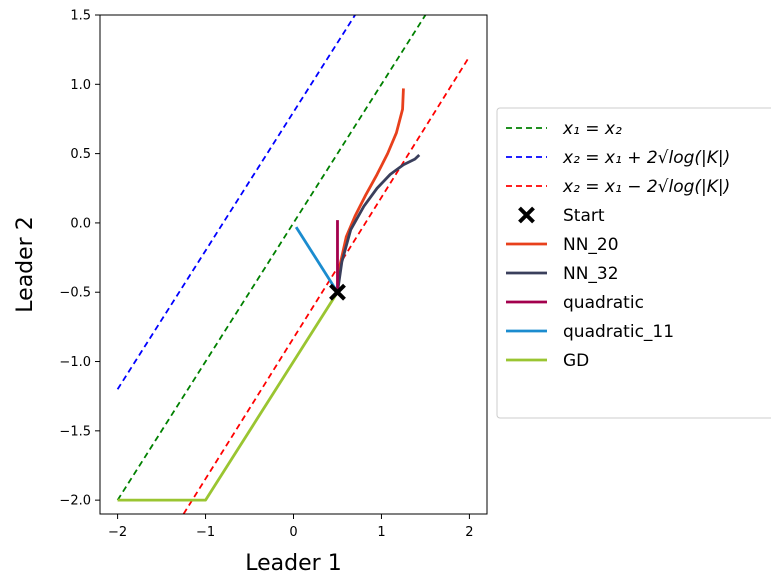 The height and width of the screenshot is (578, 771). I want to click on x-tick-label: 2, so click(469, 532).